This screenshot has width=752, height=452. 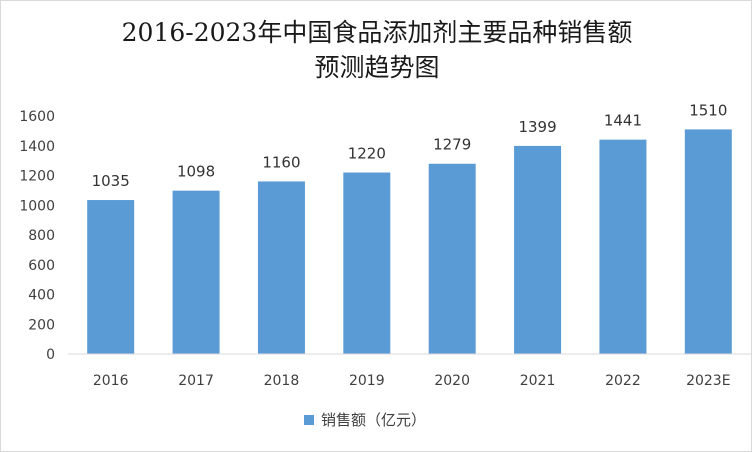 I want to click on x-tick-label: 2016, so click(x=111, y=381).